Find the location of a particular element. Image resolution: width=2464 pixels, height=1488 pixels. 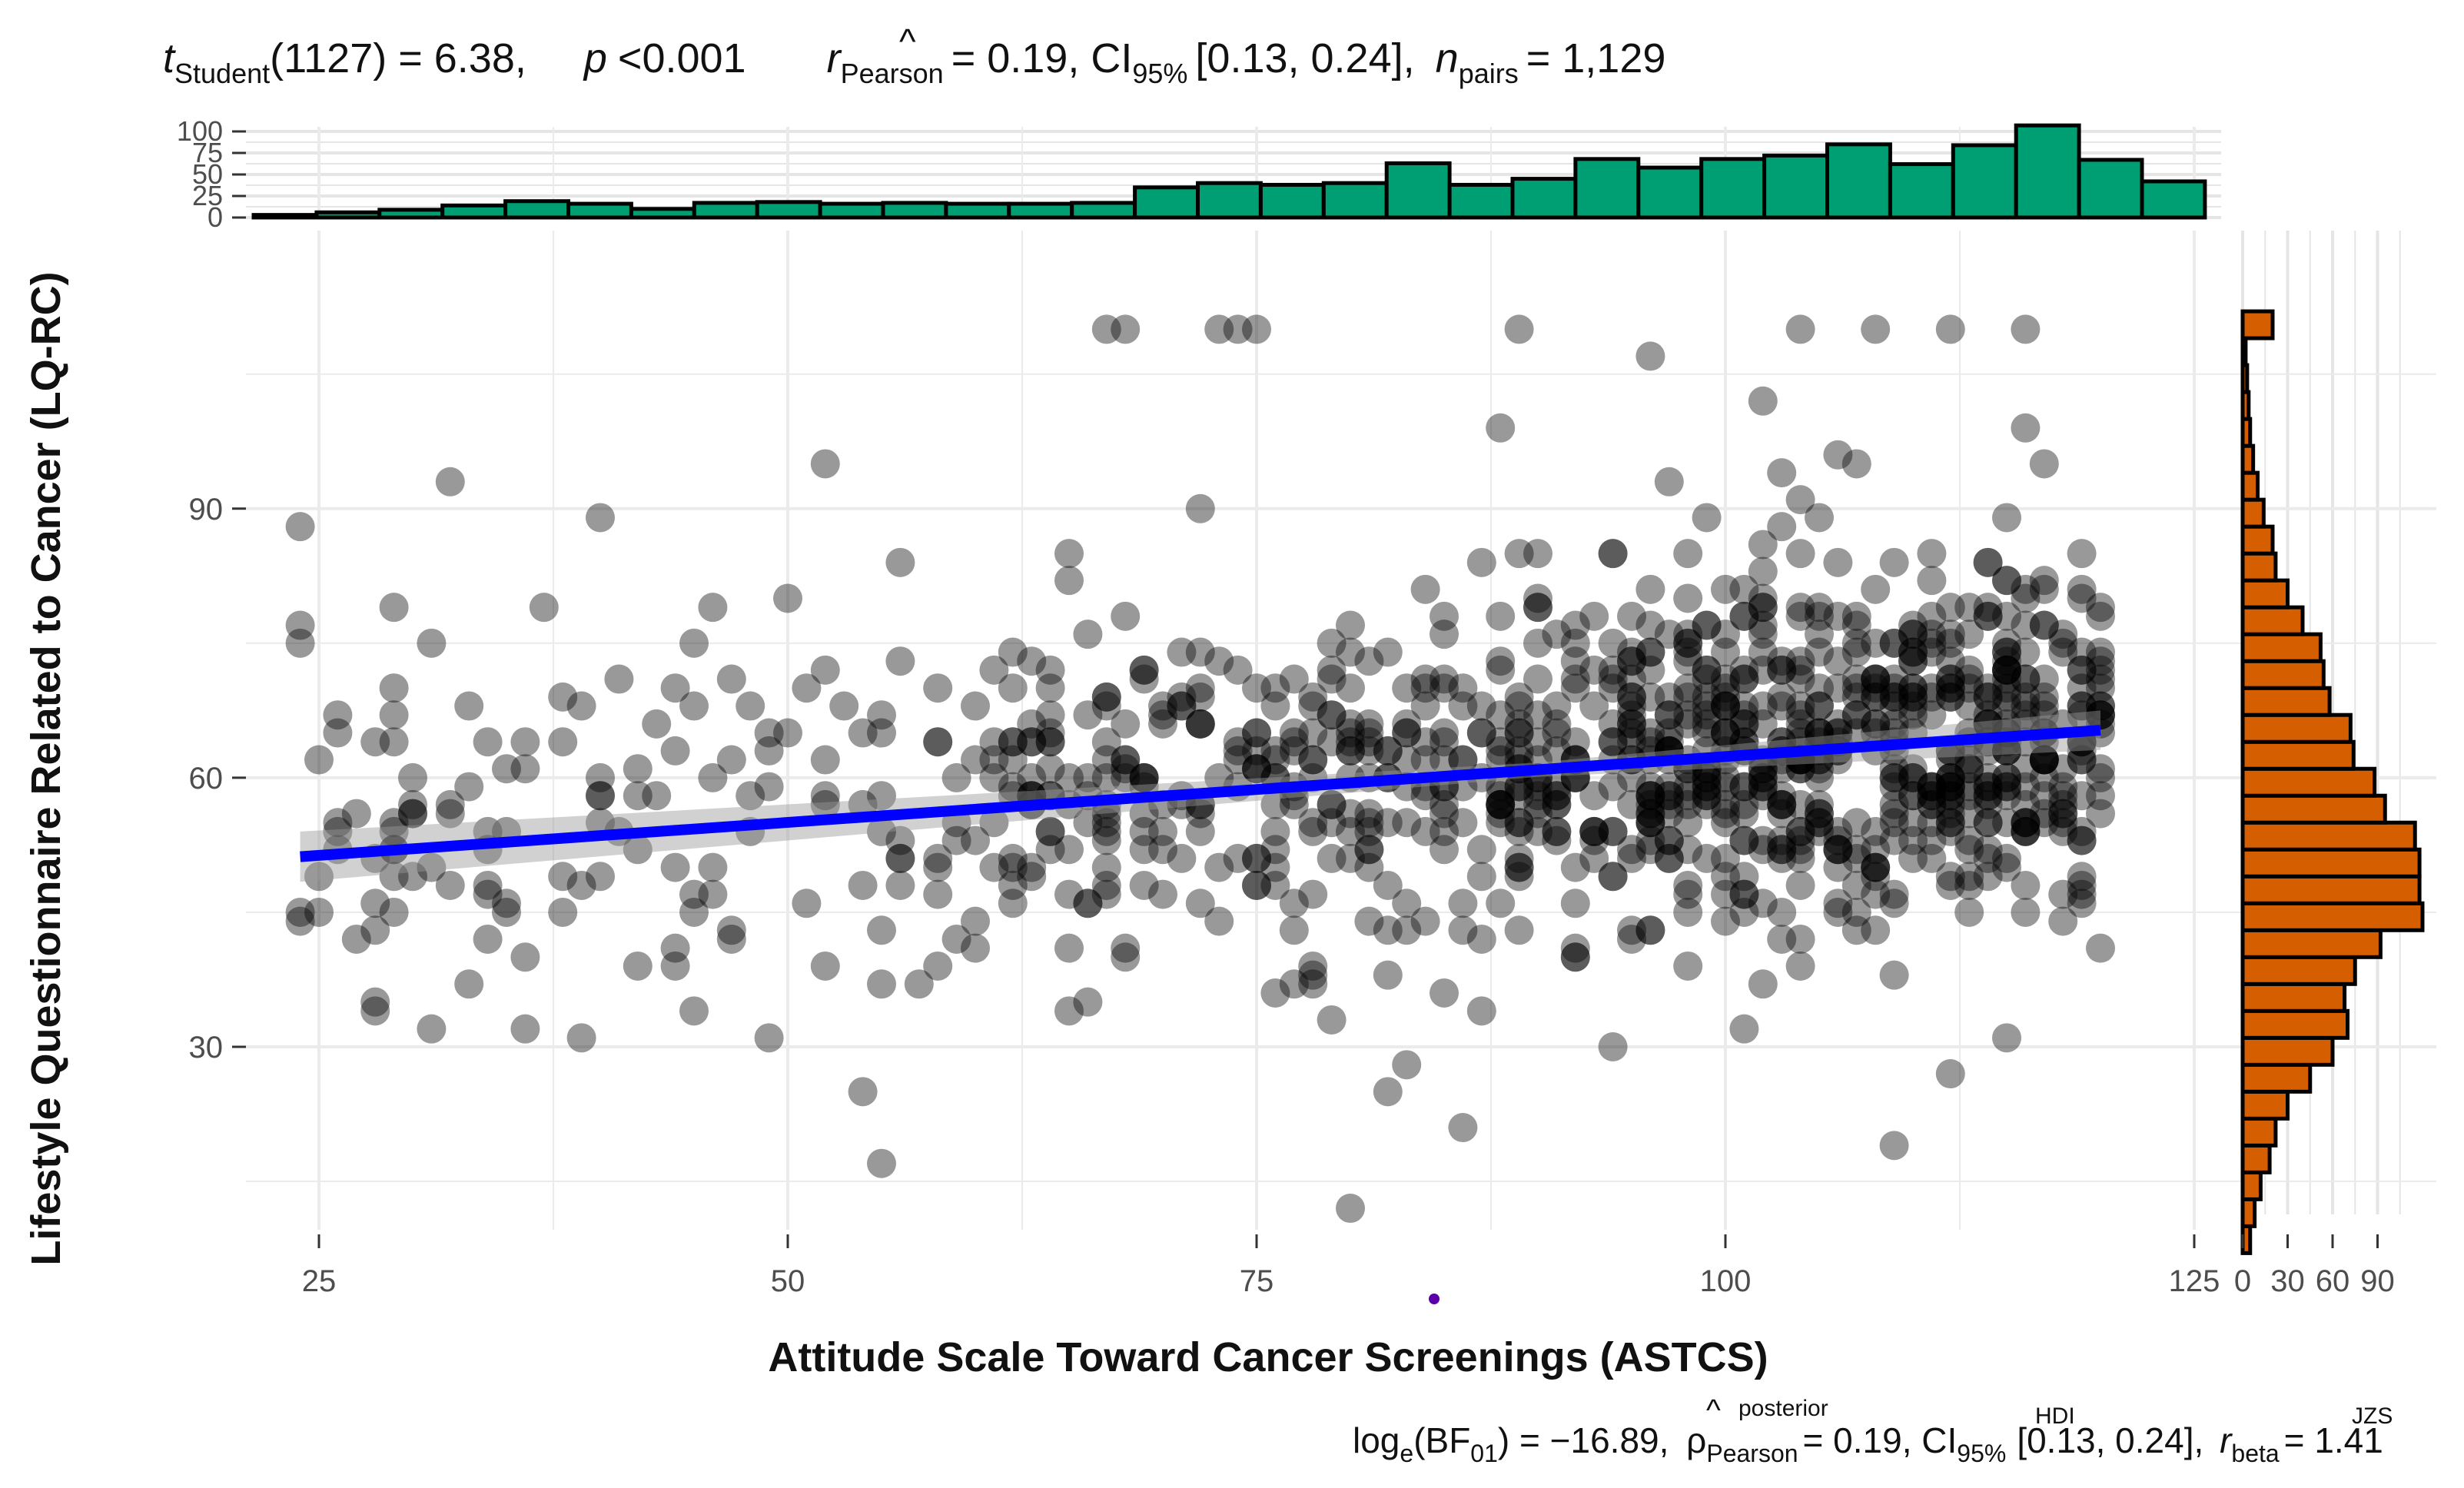

x-hist-tick-label-0: 0 is located at coordinates (215, 217).